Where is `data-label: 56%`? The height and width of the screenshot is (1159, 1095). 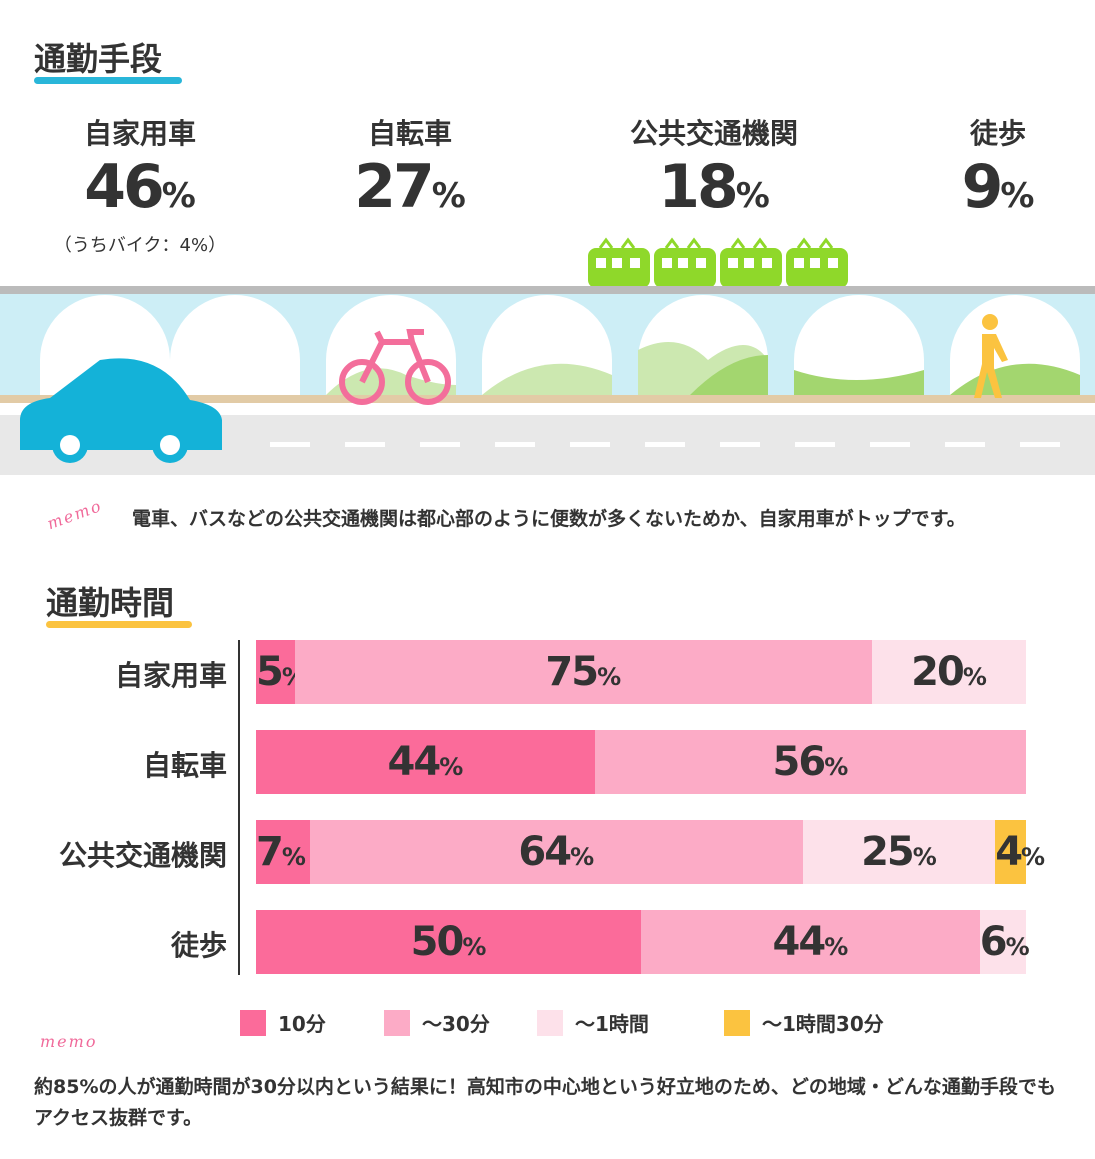
data-label: 56% is located at coordinates (810, 762).